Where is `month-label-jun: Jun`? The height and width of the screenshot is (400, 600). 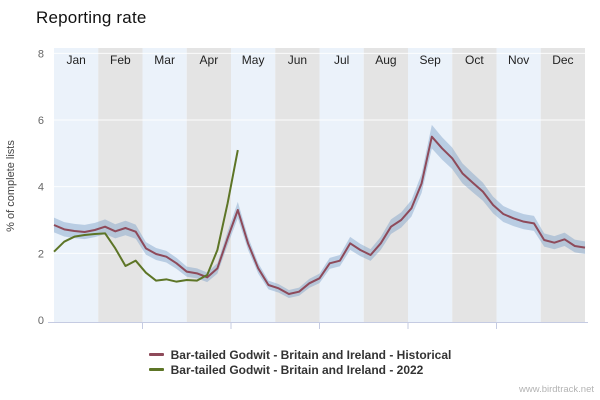 month-label-jun: Jun is located at coordinates (297, 60).